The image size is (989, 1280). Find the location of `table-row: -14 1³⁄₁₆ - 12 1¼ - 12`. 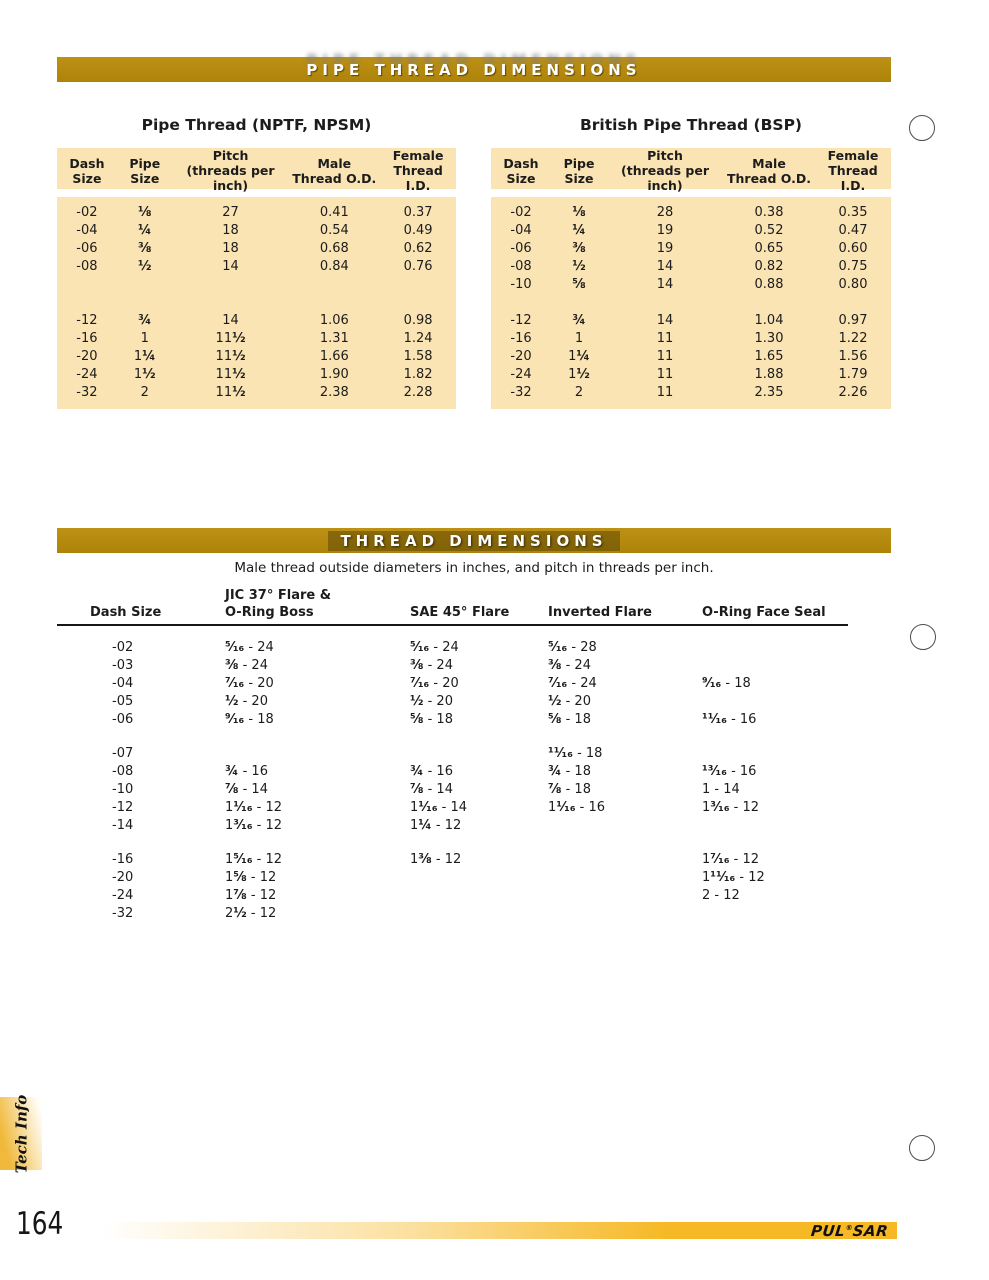

table-row: -14 1³⁄₁₆ - 12 1¼ - 12 is located at coordinates (462, 826).